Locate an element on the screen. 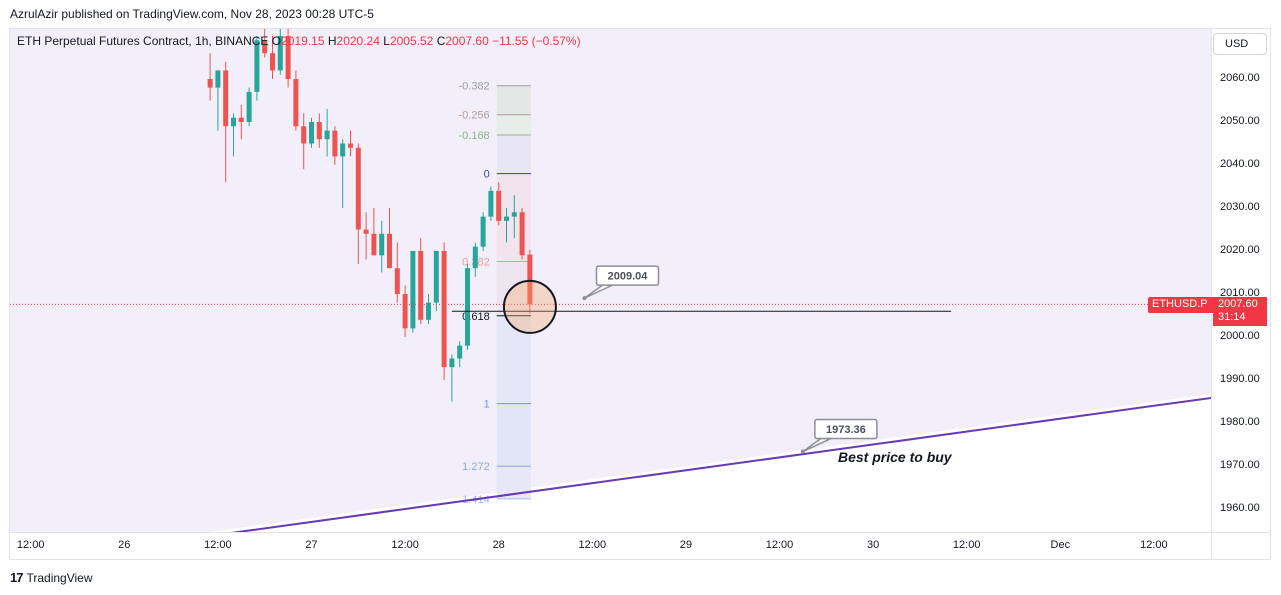 The width and height of the screenshot is (1281, 595). legend-high: 2020.24 is located at coordinates (358, 41).